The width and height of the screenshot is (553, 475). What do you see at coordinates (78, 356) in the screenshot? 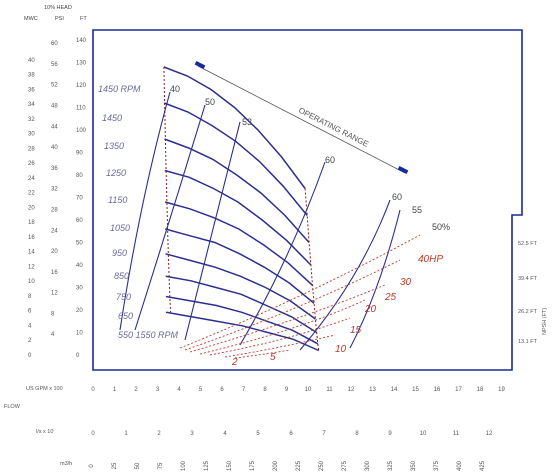
I see `ft-tick-label: 0` at bounding box center [78, 356].